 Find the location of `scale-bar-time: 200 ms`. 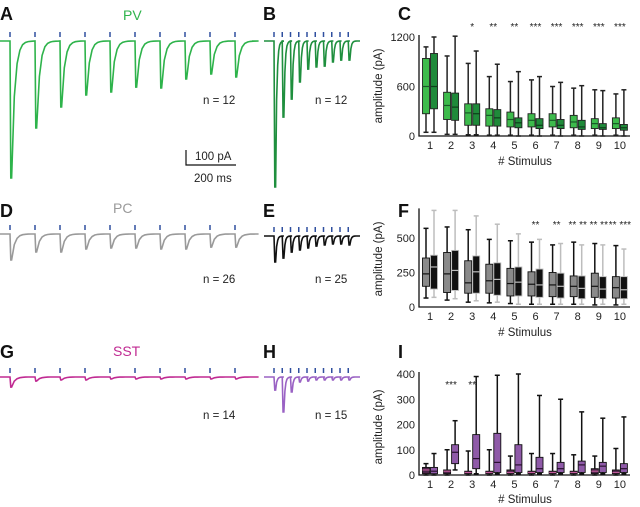

scale-bar-time: 200 ms is located at coordinates (213, 179).